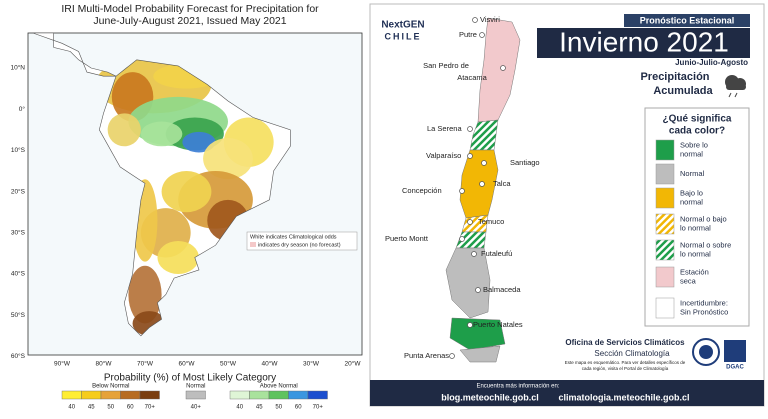  Describe the element at coordinates (270, 364) in the screenshot. I see `lon-label: 40°W` at that location.